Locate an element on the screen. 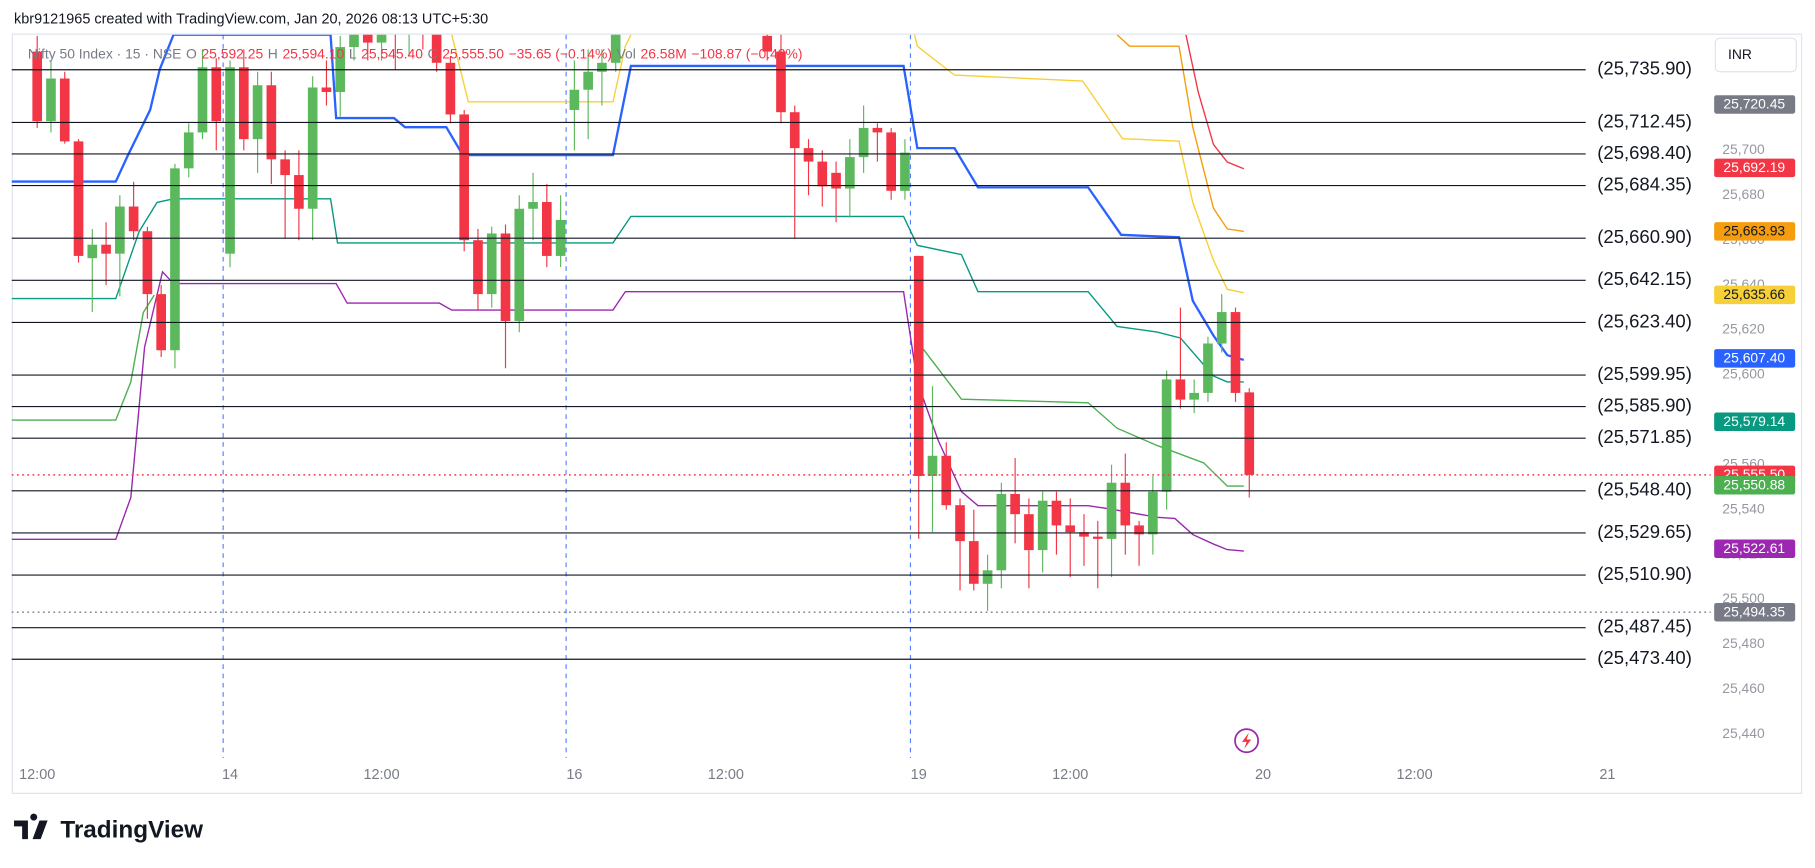 Image resolution: width=1815 pixels, height=868 pixels. brand-mark is located at coordinates (31, 826).